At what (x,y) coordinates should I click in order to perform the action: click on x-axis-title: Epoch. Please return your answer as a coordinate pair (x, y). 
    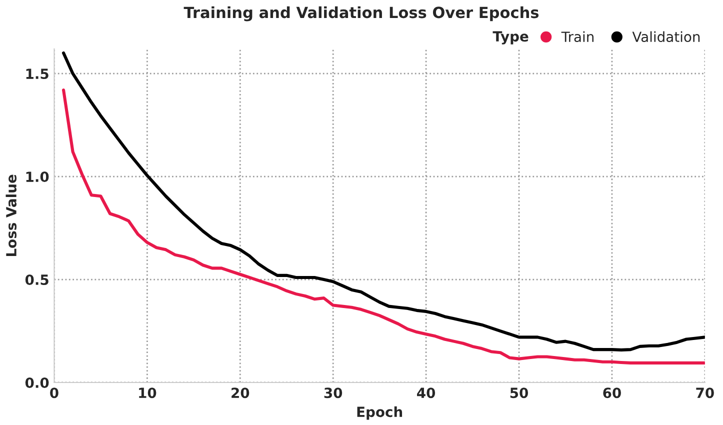
    Looking at the image, I should click on (379, 413).